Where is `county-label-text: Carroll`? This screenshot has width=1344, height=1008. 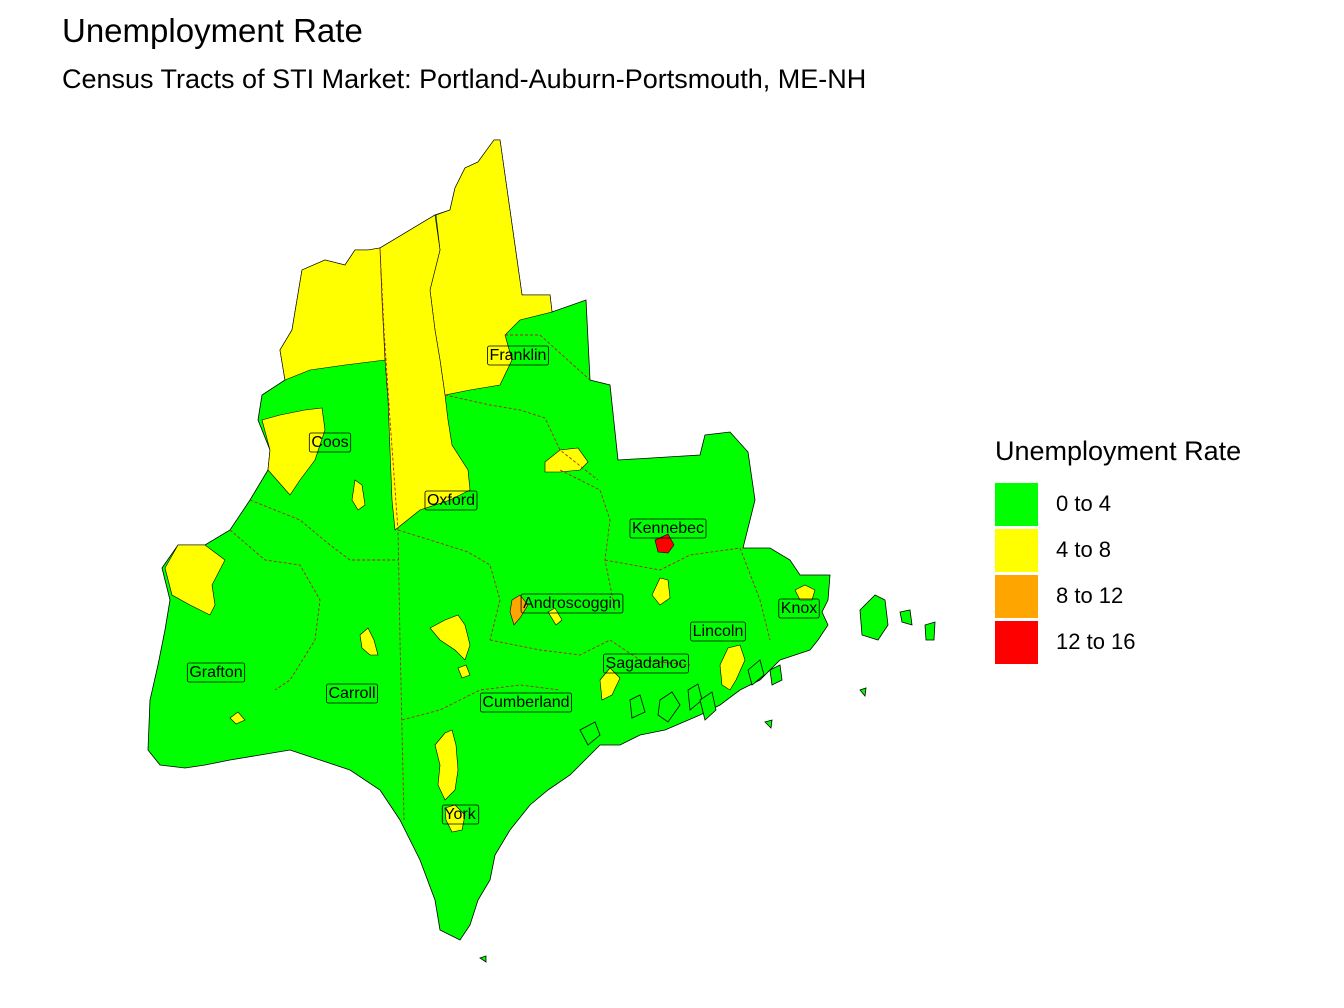
county-label-text: Carroll is located at coordinates (351, 693).